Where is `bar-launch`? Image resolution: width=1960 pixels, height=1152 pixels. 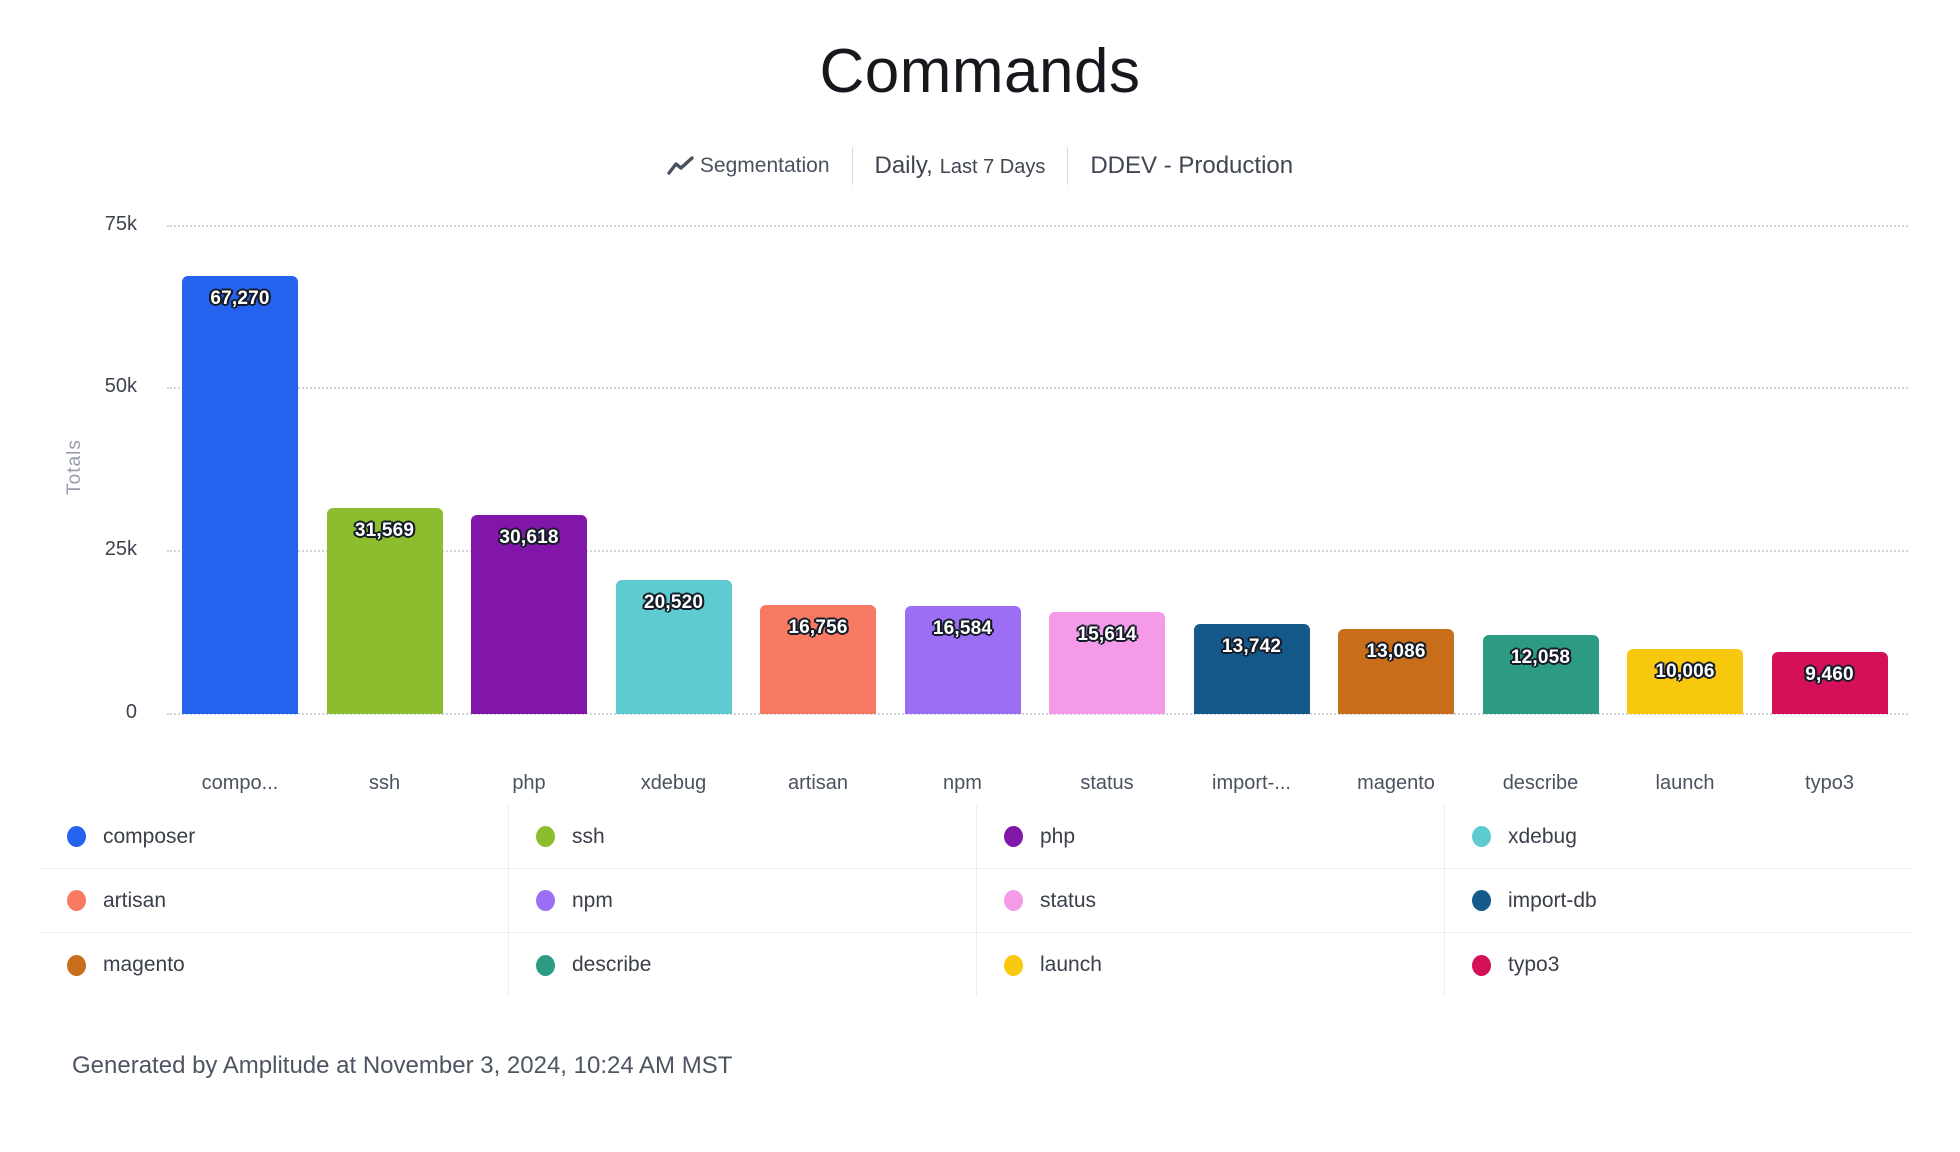 bar-launch is located at coordinates (1685, 681).